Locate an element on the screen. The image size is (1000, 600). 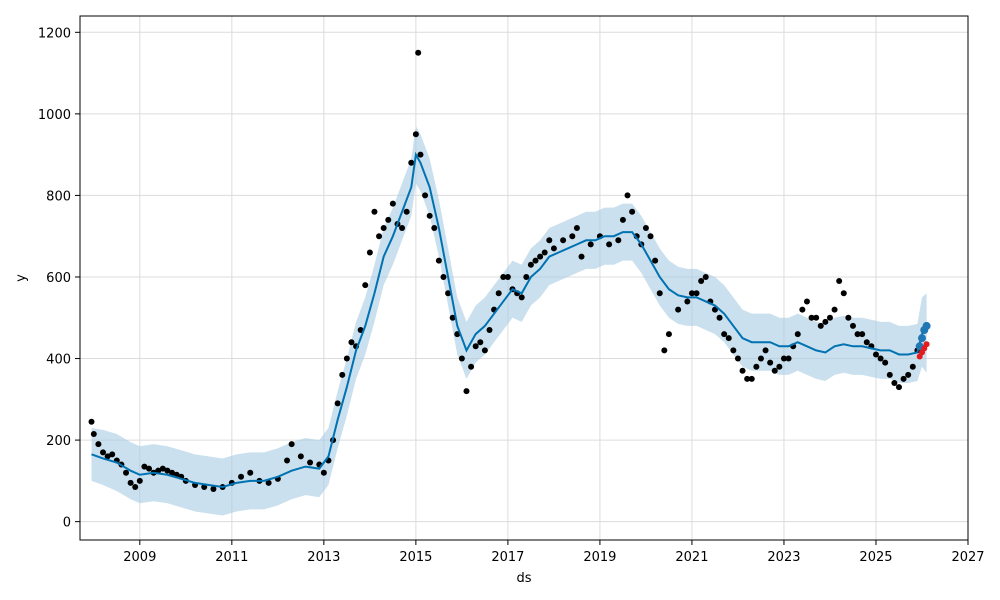
x-axis-label: ds is located at coordinates (523, 578).